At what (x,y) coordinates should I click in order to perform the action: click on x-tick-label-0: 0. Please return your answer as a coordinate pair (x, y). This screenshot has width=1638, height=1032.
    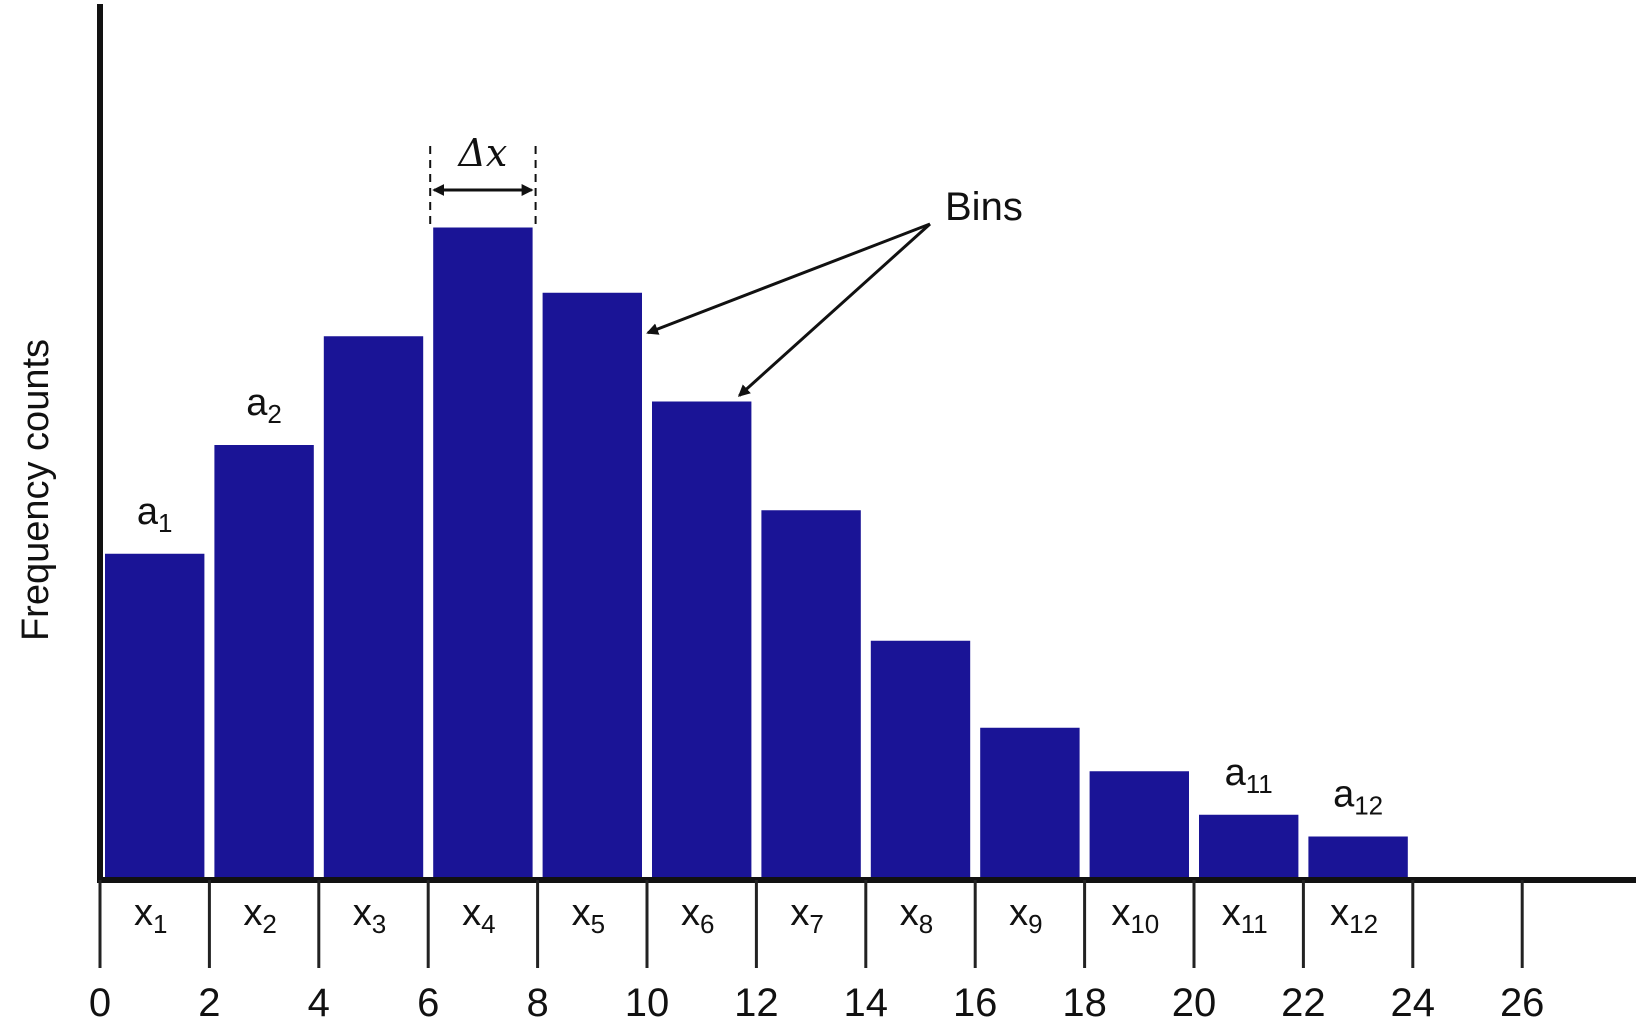
    Looking at the image, I should click on (100, 1003).